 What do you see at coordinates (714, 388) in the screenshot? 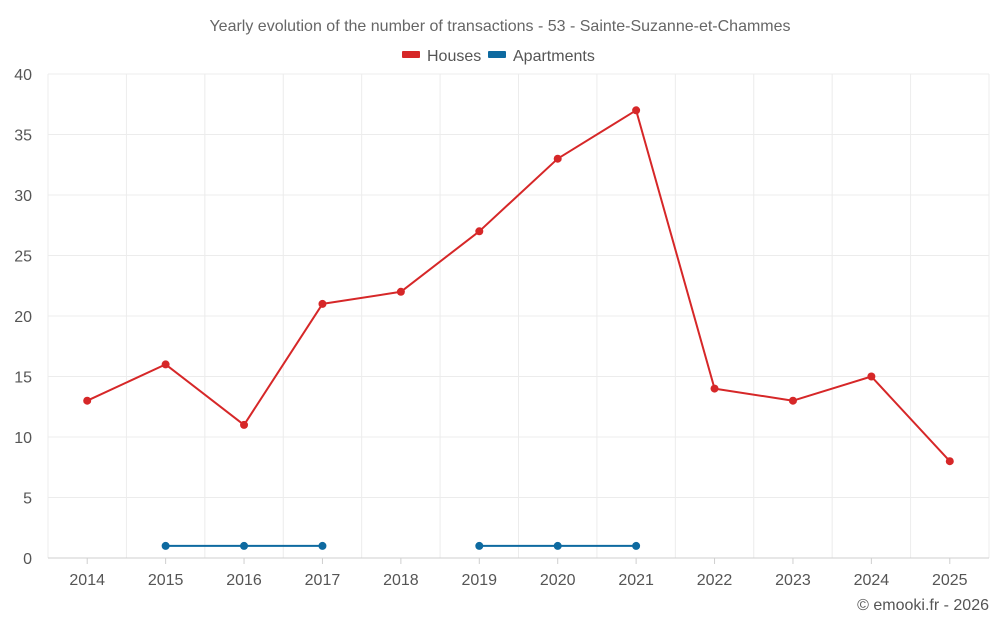
I see `houses-point-2022: Houses 2022: 14` at bounding box center [714, 388].